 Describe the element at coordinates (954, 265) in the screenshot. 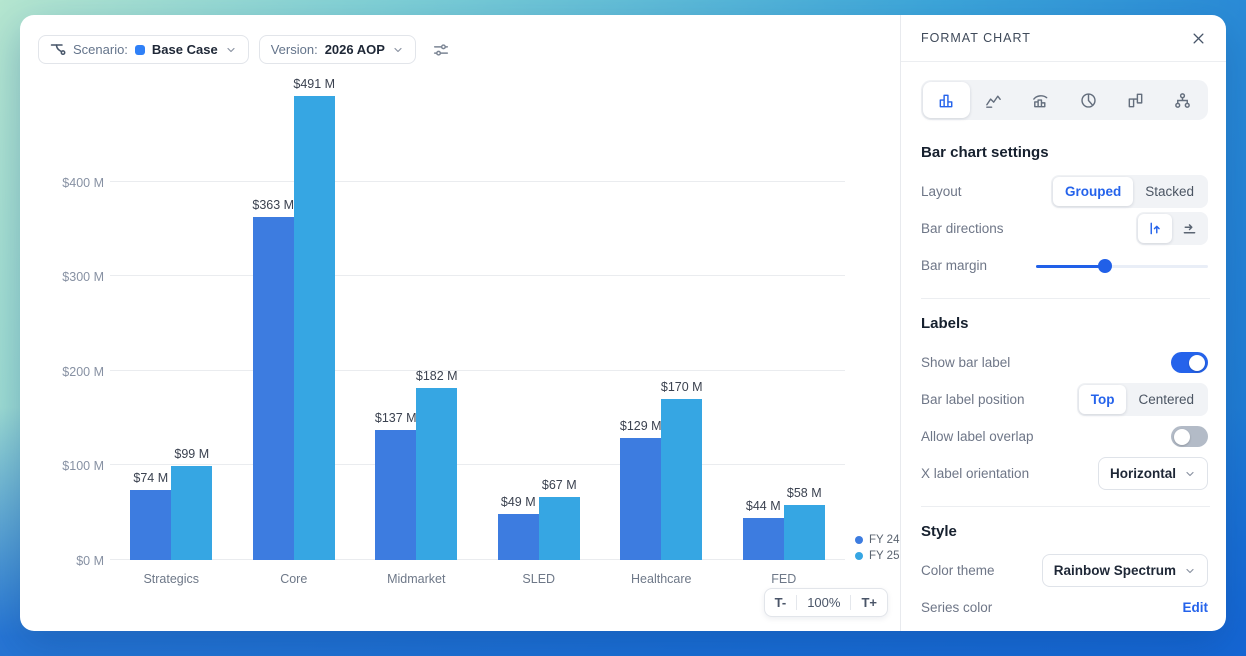

I see `bar-margin-label: Bar margin` at that location.